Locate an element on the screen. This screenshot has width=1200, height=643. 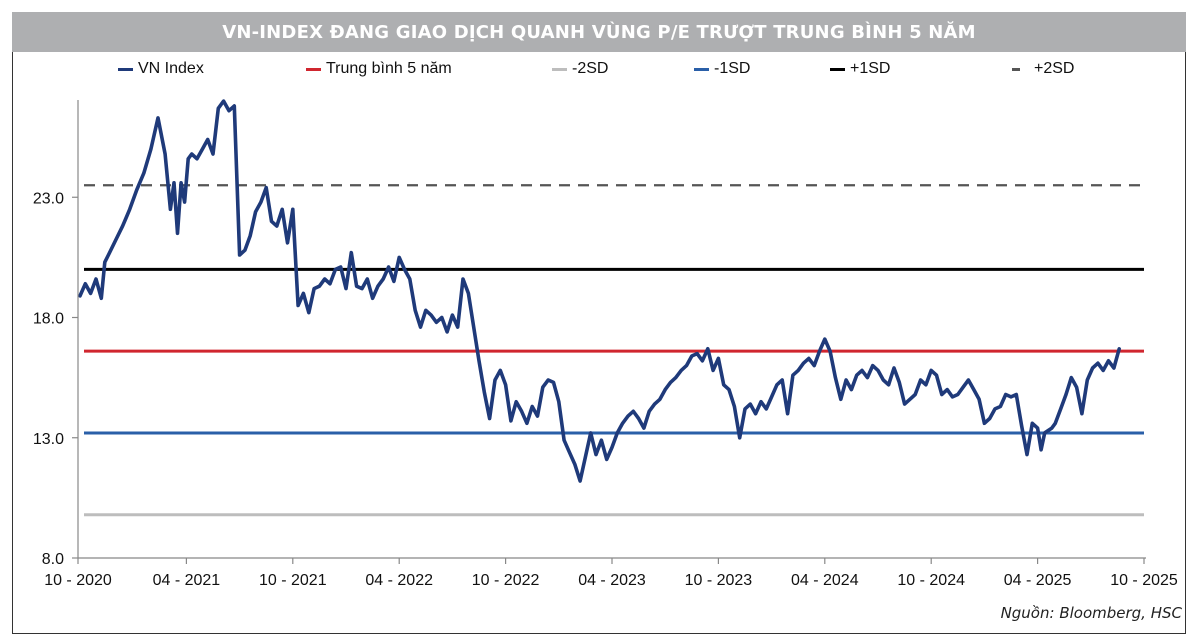
legend-label: -1SD is located at coordinates (732, 68).